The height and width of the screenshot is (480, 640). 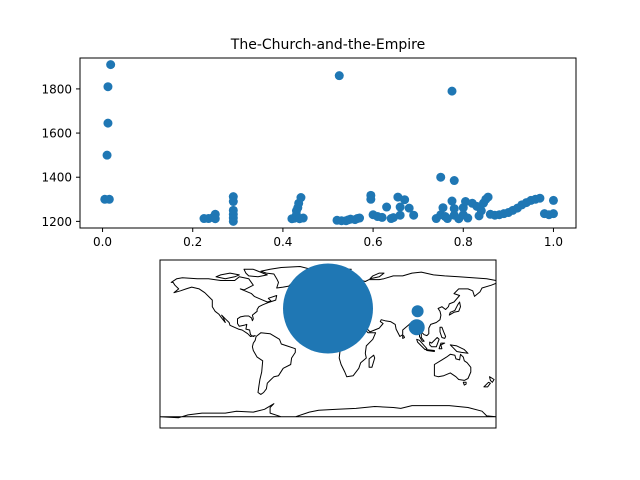 What do you see at coordinates (60, 155) in the screenshot?
I see `y-axis: 1200 1400 1600 1800` at bounding box center [60, 155].